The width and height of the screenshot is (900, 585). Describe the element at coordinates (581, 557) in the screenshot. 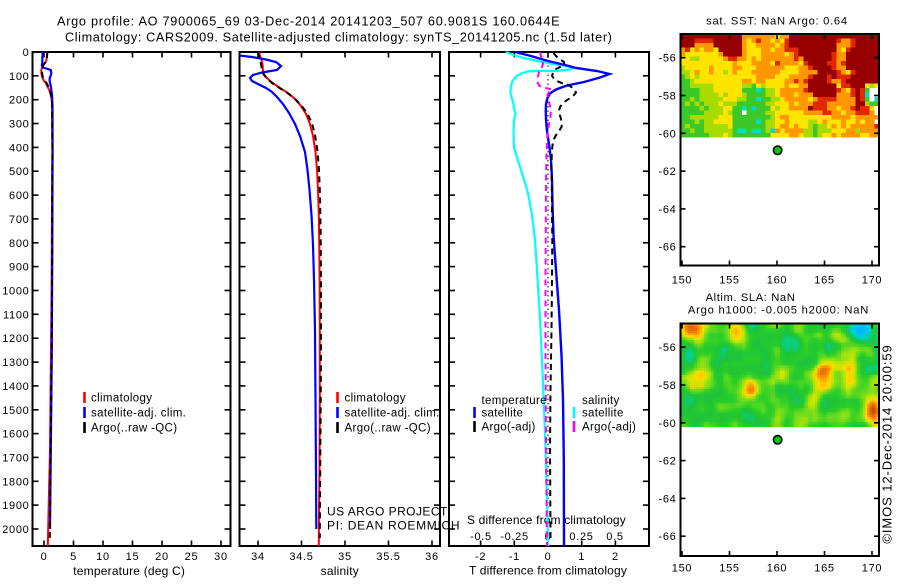

I see `svg-text: 1` at that location.